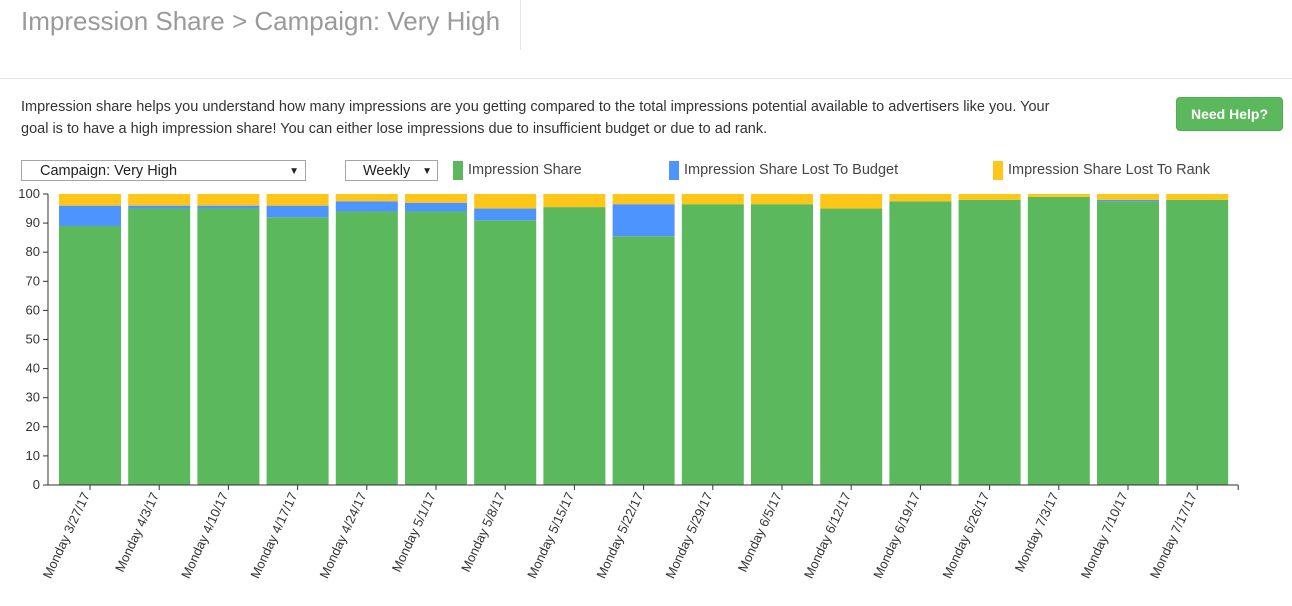 The width and height of the screenshot is (1292, 606). Describe the element at coordinates (36, 484) in the screenshot. I see `y-tick-label: 0` at that location.